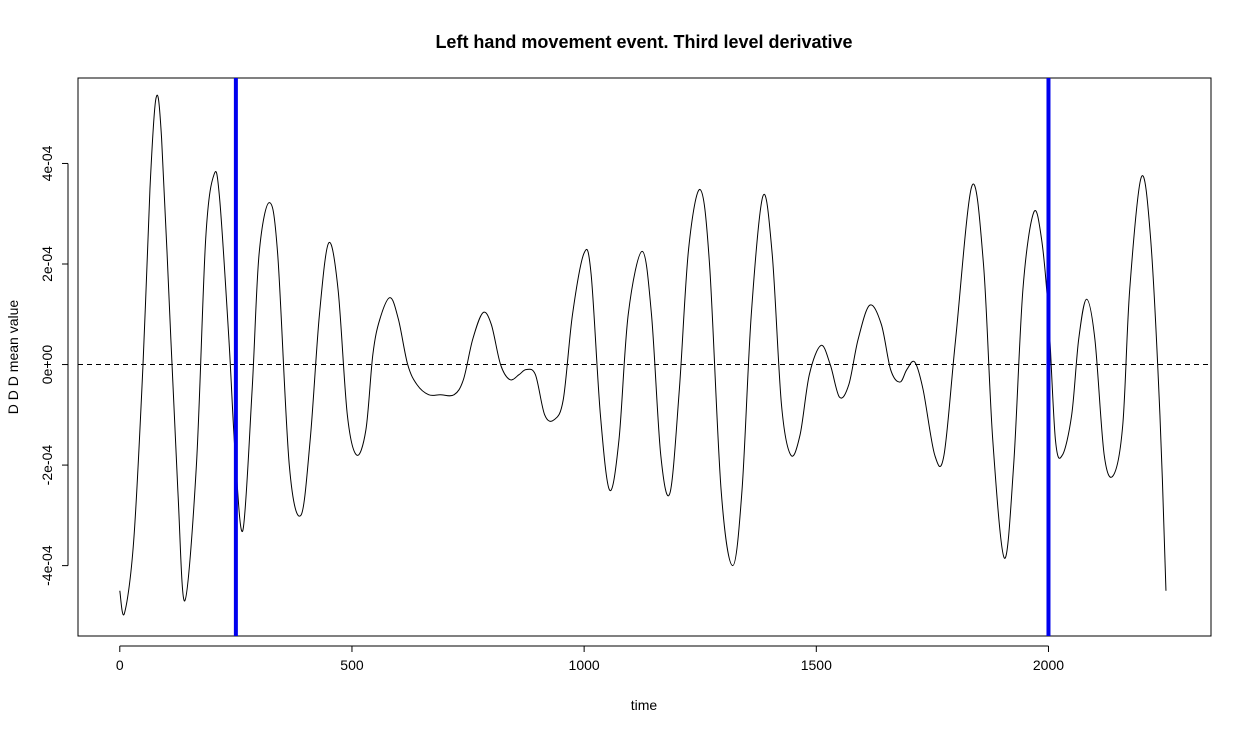 The width and height of the screenshot is (1252, 734). What do you see at coordinates (13, 357) in the screenshot?
I see `y-axis-label: D D D mean value` at bounding box center [13, 357].